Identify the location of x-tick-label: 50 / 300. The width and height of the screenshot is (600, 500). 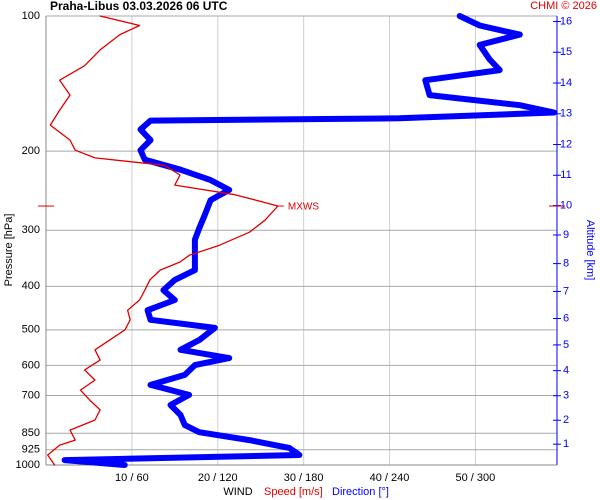
(476, 478).